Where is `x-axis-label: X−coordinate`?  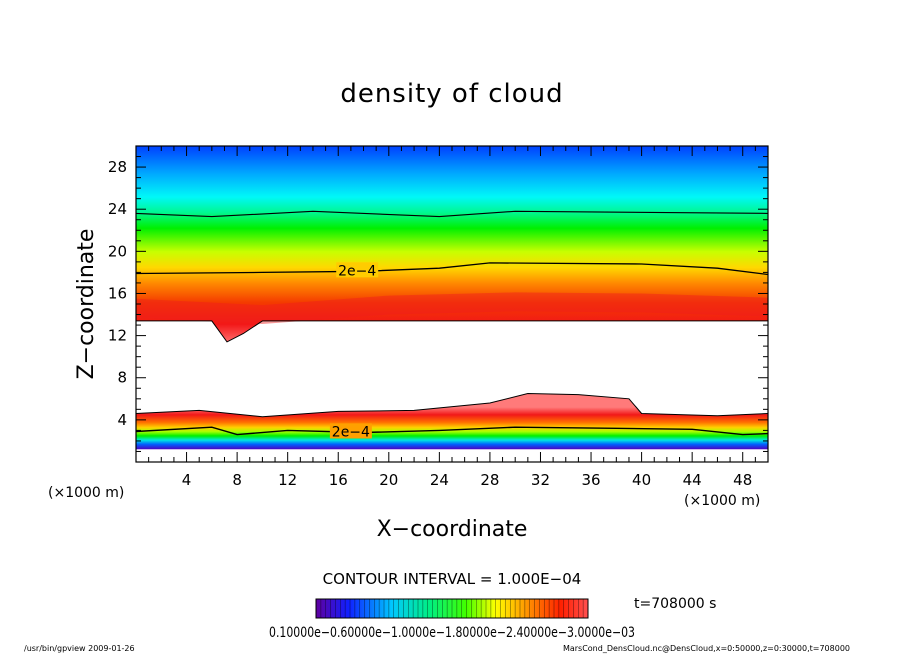
x-axis-label: X−coordinate is located at coordinates (452, 529).